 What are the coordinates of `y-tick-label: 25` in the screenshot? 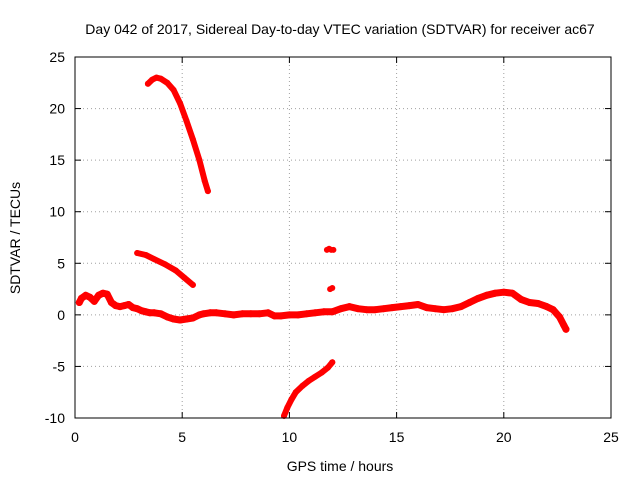 It's located at (57, 57).